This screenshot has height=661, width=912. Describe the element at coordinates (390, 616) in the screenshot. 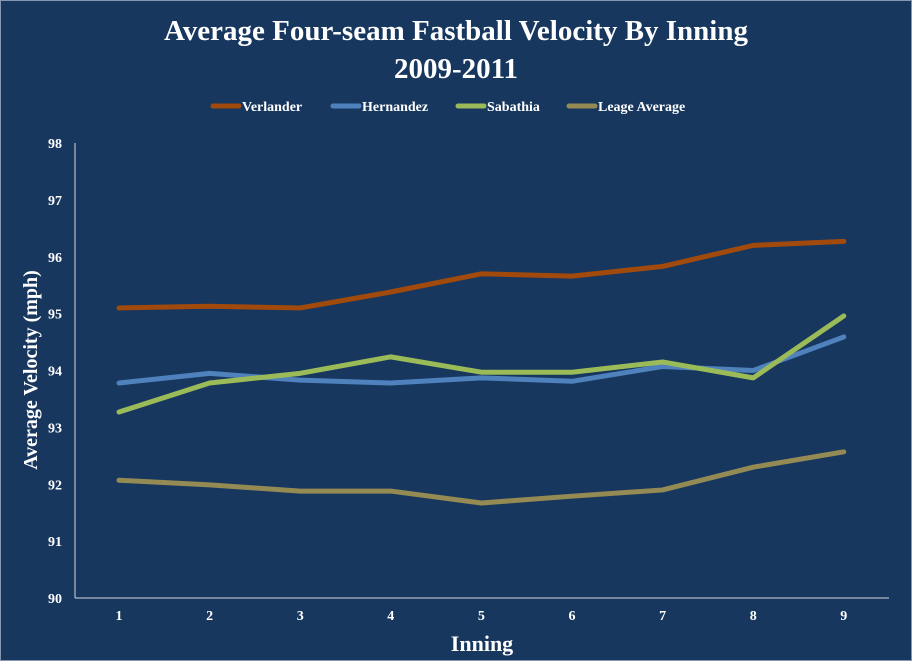

I see `x-tick-label: 4` at that location.